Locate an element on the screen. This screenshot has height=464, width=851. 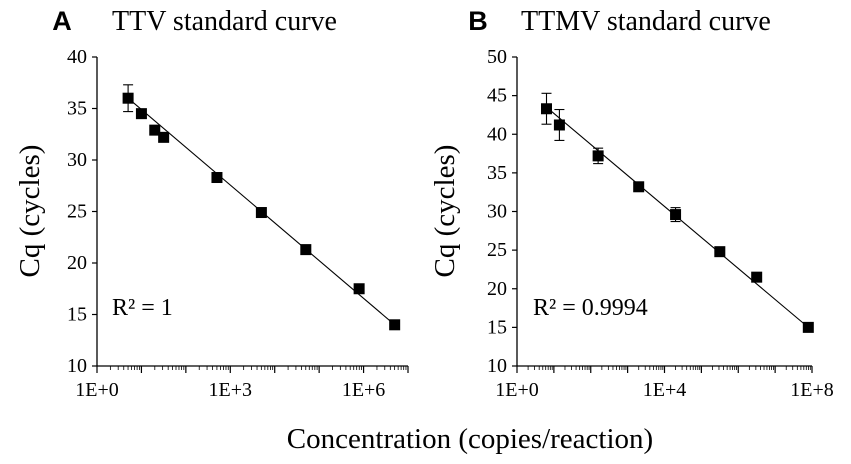
shared-x-axis-label: Concentration (copies/reaction) is located at coordinates (470, 439).